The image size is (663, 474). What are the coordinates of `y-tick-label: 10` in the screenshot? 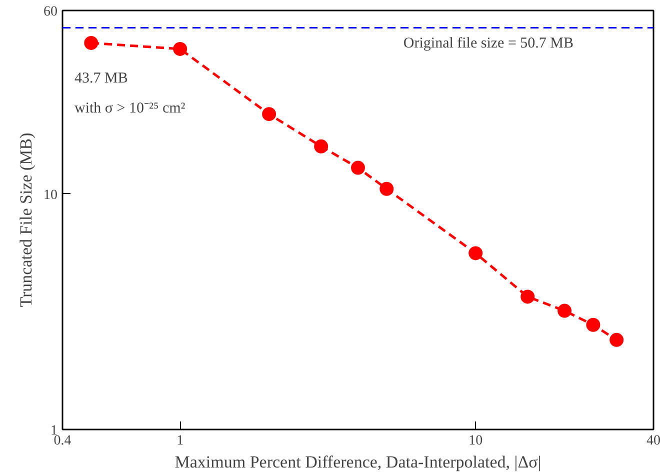 It's located at (51, 195).